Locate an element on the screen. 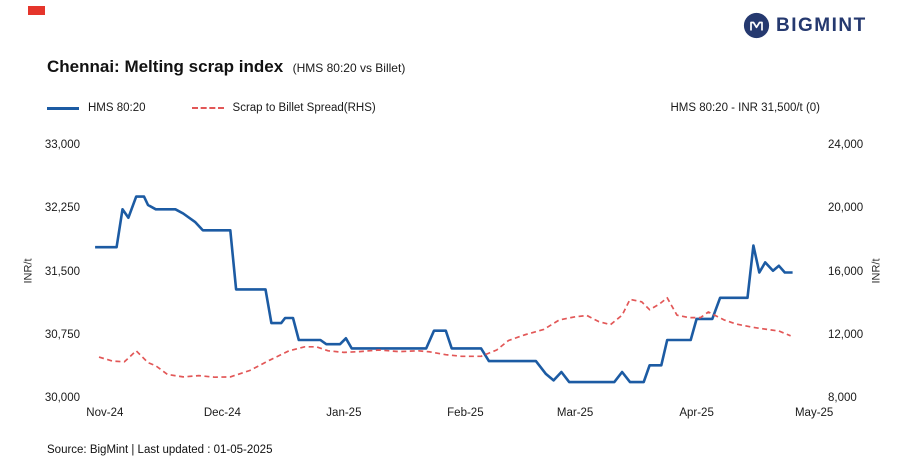 This screenshot has width=907, height=472. bigmint-logo: BIGMINT is located at coordinates (805, 25).